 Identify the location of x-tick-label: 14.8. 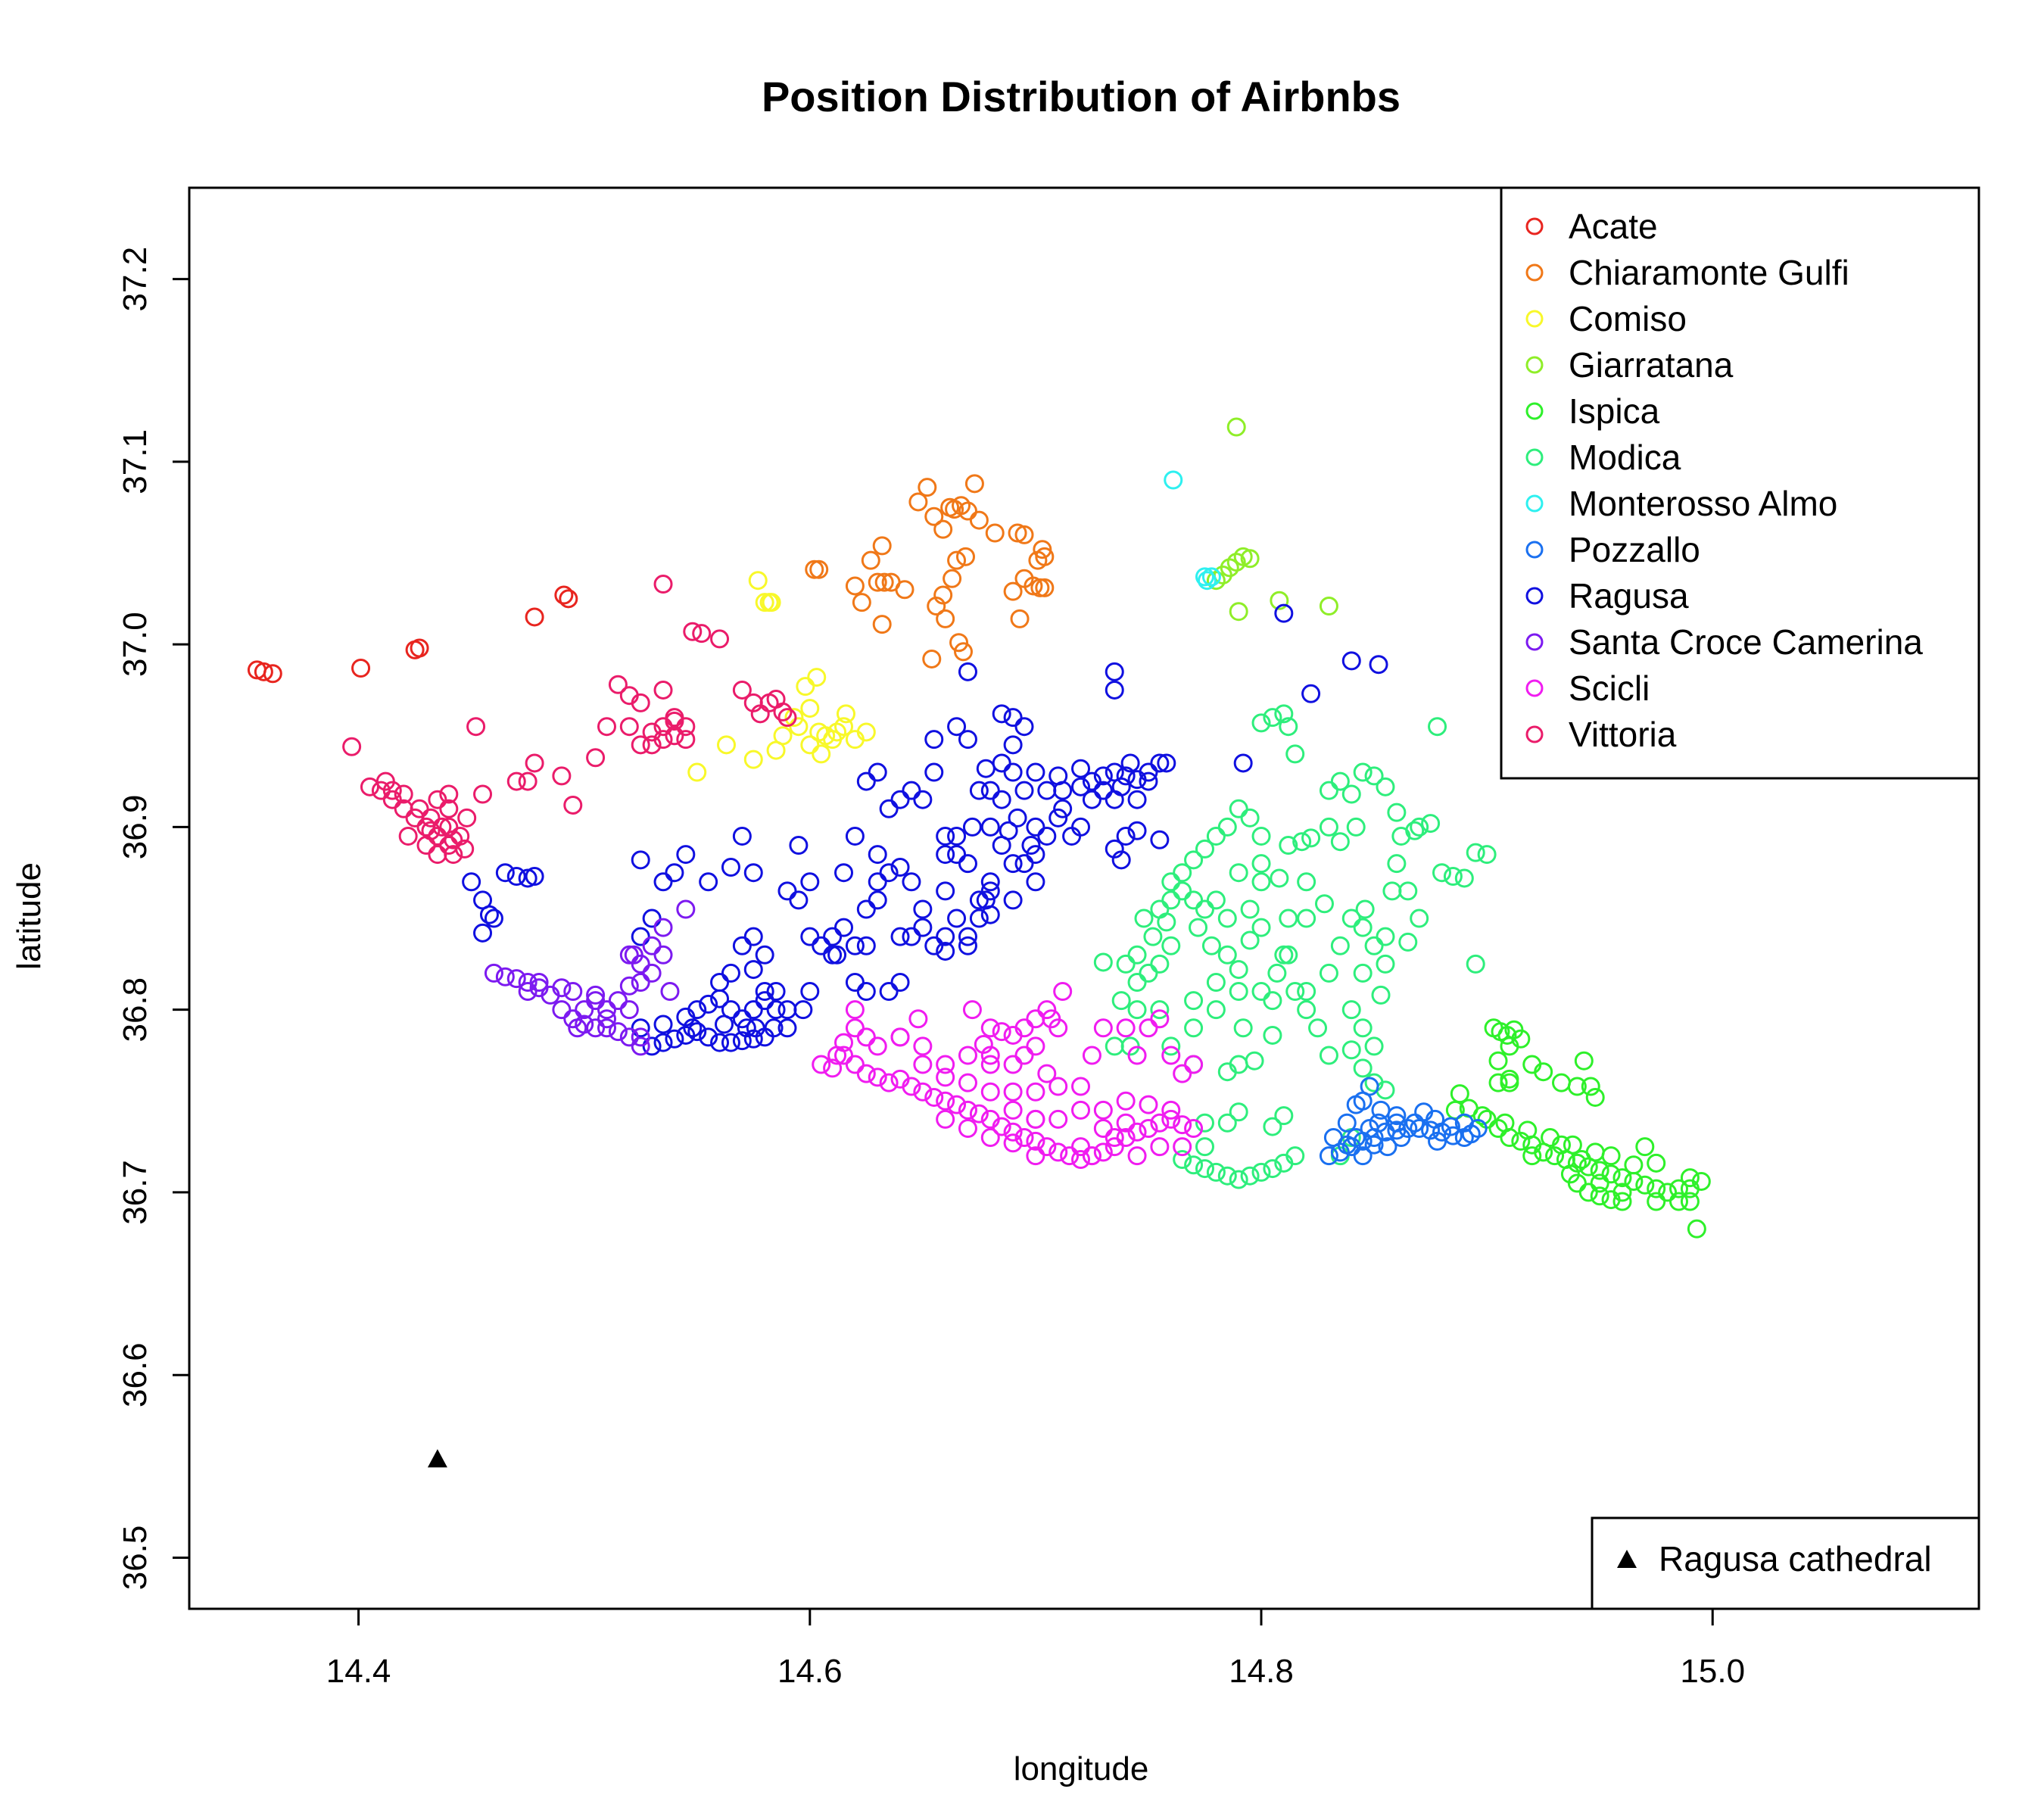
(1261, 1671).